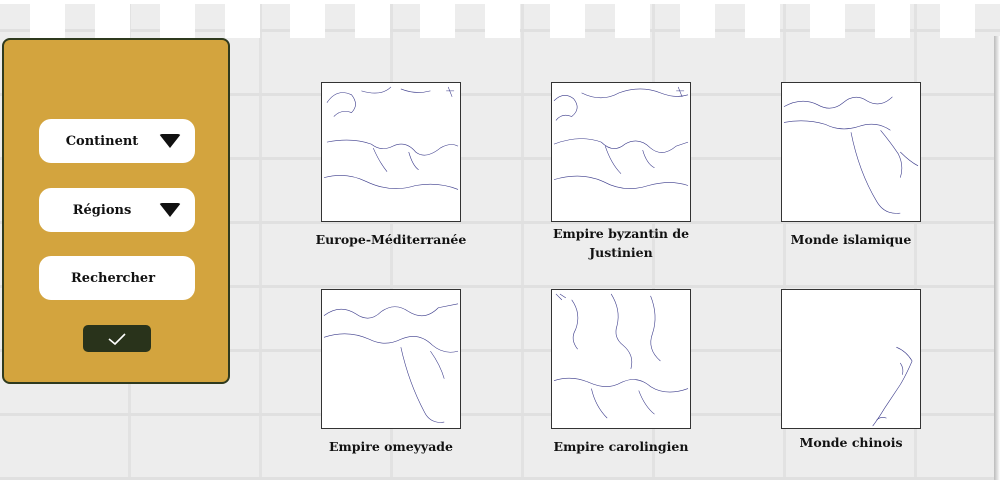  Describe the element at coordinates (621, 446) in the screenshot. I see `map-caption: Empire carolingien` at that location.